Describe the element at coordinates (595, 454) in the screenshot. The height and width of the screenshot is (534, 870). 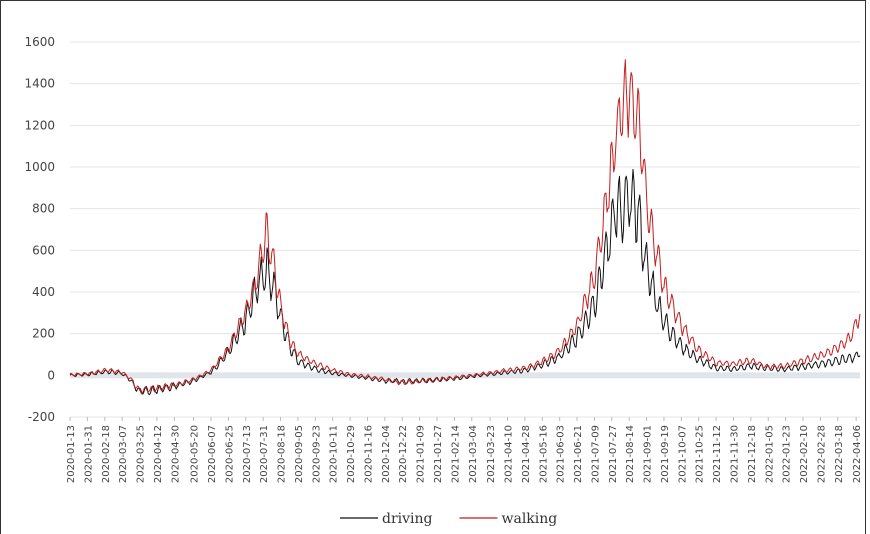
I see `x-tick-label: 2021-07-09` at that location.